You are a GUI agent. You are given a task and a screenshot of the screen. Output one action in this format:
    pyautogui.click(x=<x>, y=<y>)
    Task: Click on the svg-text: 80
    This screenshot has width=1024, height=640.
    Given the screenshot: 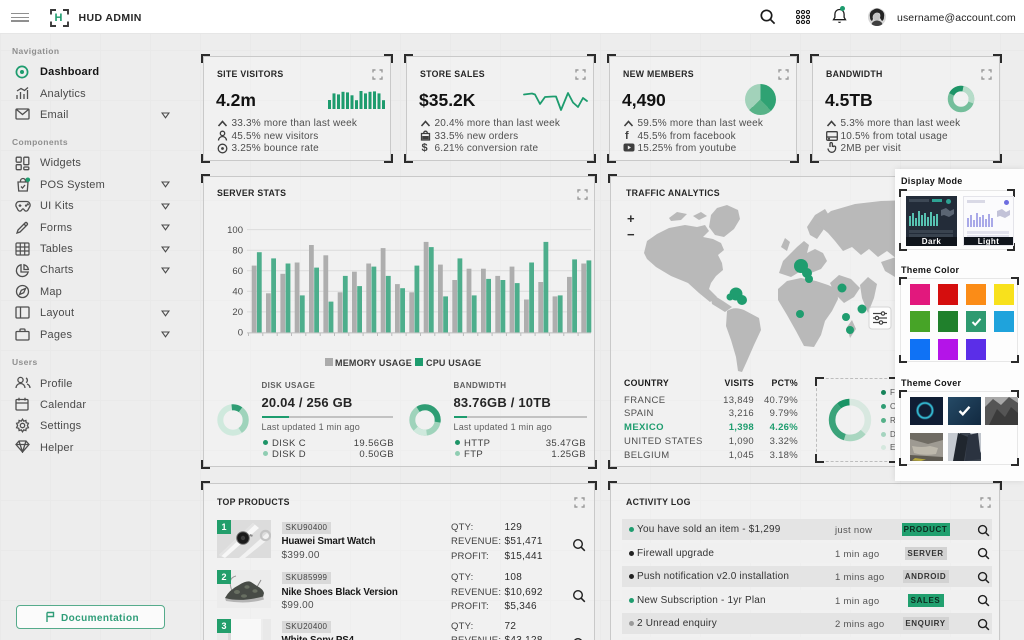 What is the action you would take?
    pyautogui.click(x=237, y=251)
    